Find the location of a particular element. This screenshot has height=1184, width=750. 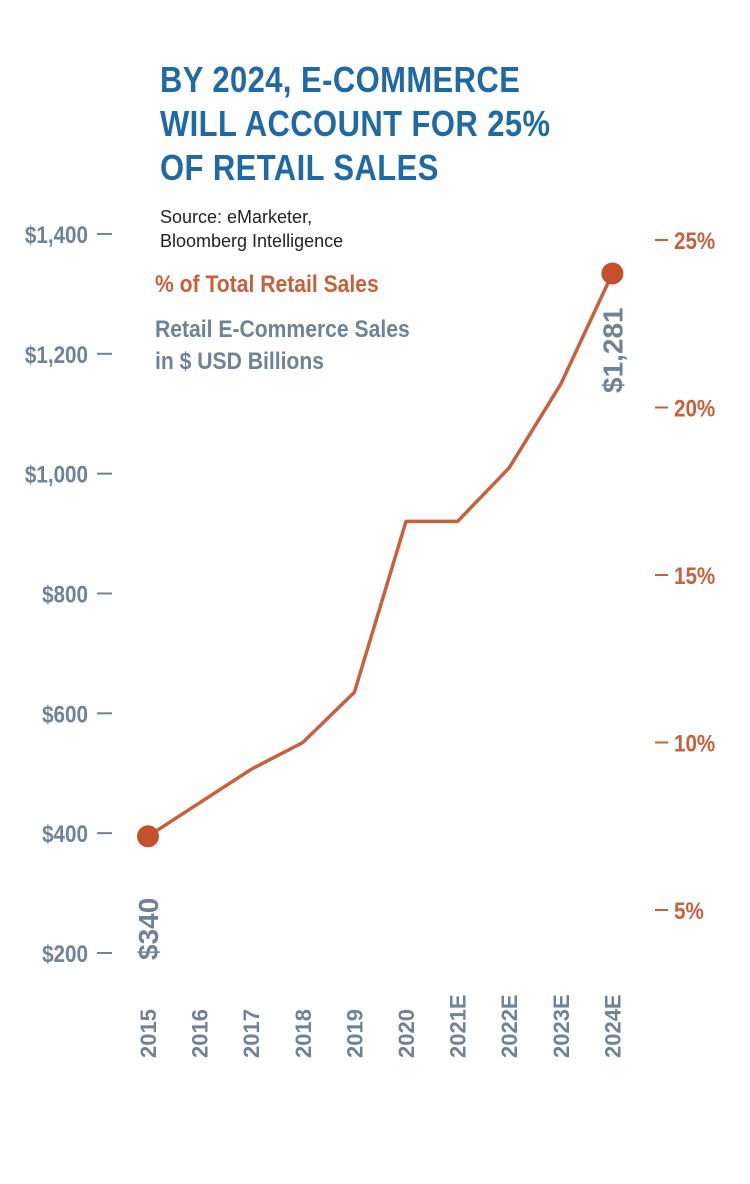

right-axis-tick-label: 5% is located at coordinates (689, 911).